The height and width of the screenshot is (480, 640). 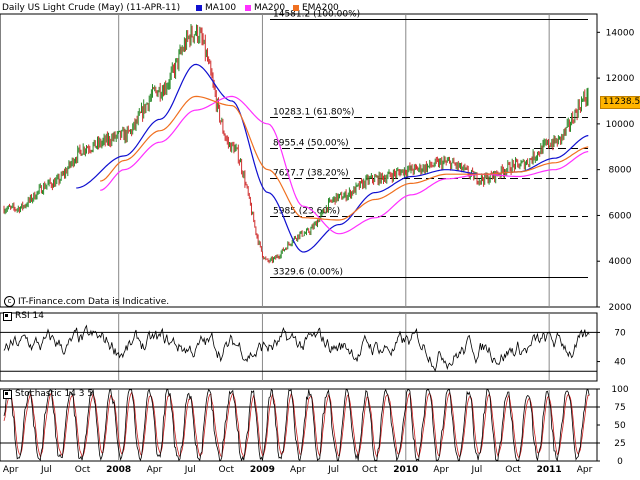 What do you see at coordinates (620, 333) in the screenshot?
I see `rsi-axis-tick-label: 70` at bounding box center [620, 333].